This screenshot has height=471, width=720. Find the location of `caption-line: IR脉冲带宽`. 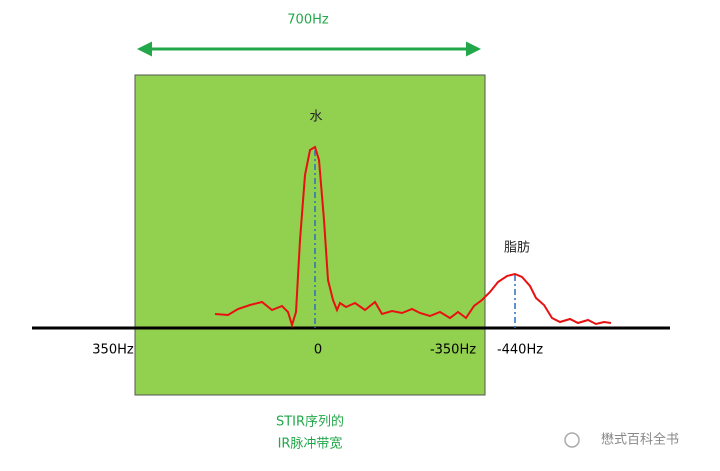

caption-line: IR脉冲带宽 is located at coordinates (310, 444).